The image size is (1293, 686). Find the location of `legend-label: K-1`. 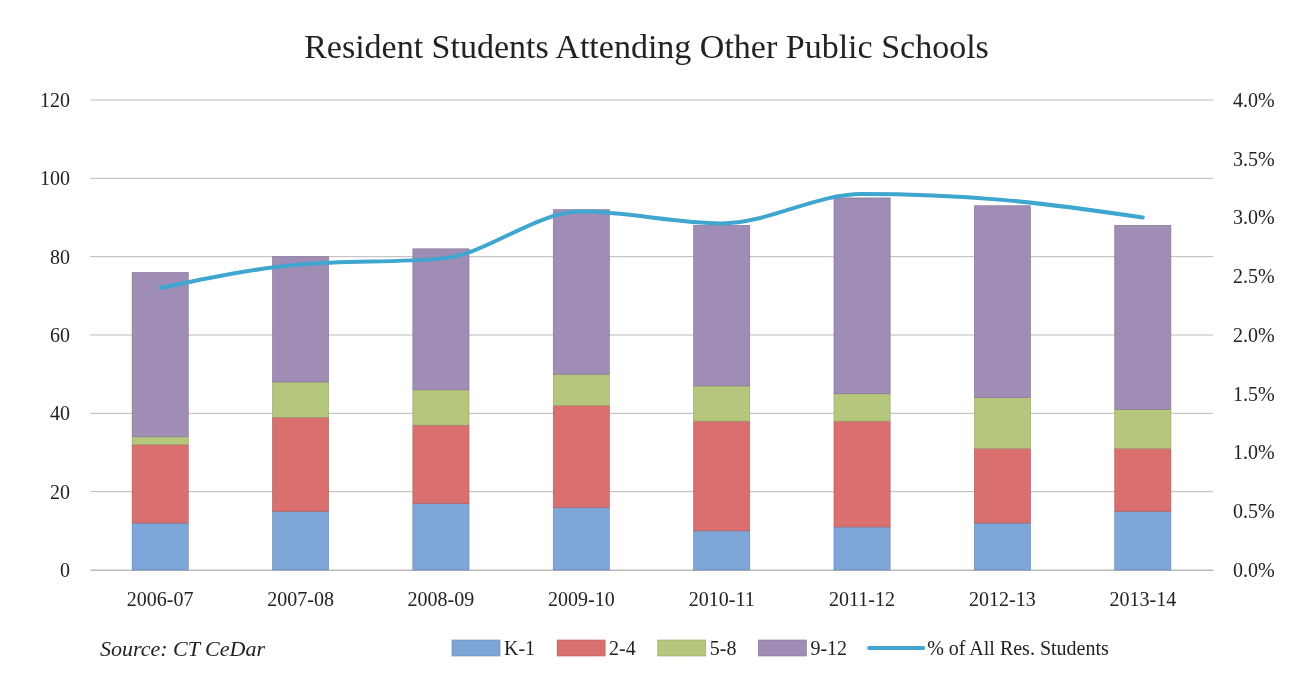

legend-label: K-1 is located at coordinates (520, 648).